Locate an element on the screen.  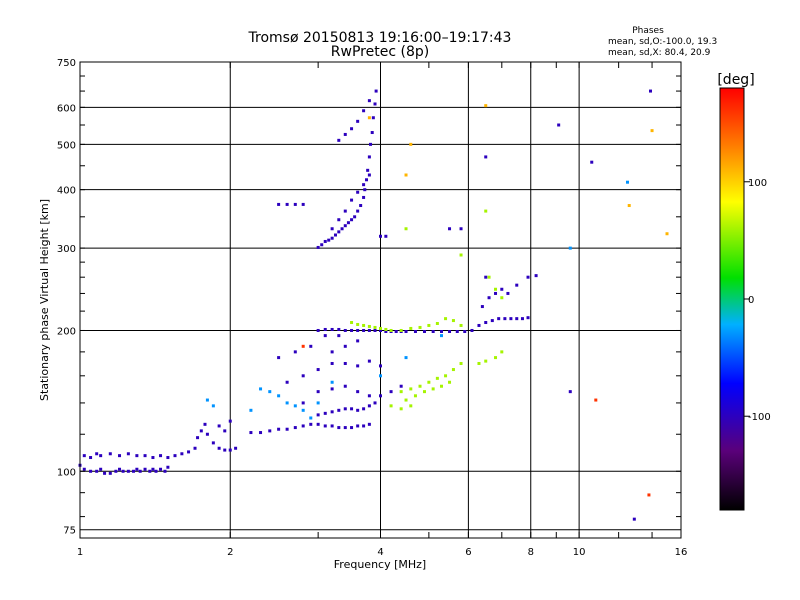
y-tick-label: 200 is located at coordinates (66, 331).